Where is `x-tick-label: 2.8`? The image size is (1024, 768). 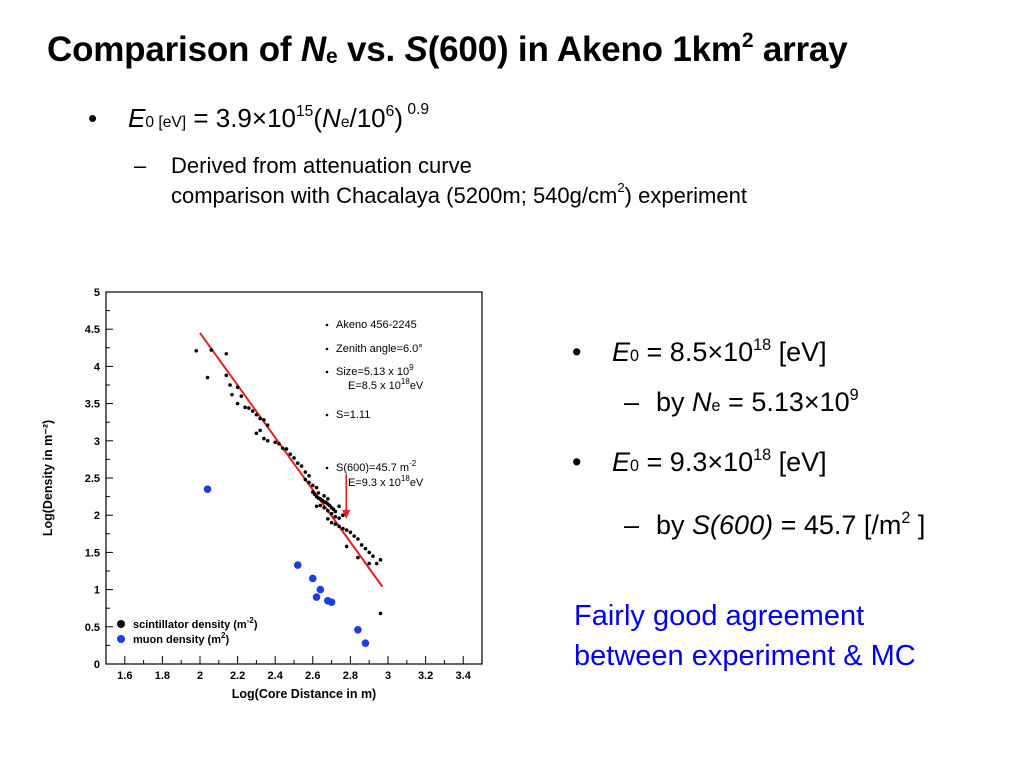 x-tick-label: 2.8 is located at coordinates (350, 676).